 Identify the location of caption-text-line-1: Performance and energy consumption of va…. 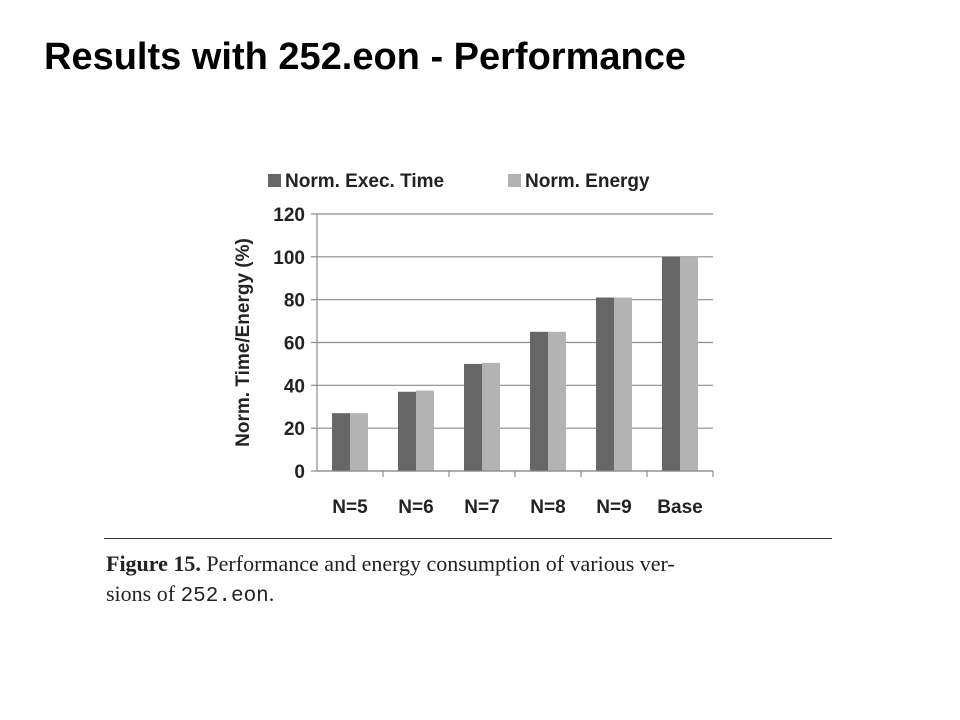
(440, 563).